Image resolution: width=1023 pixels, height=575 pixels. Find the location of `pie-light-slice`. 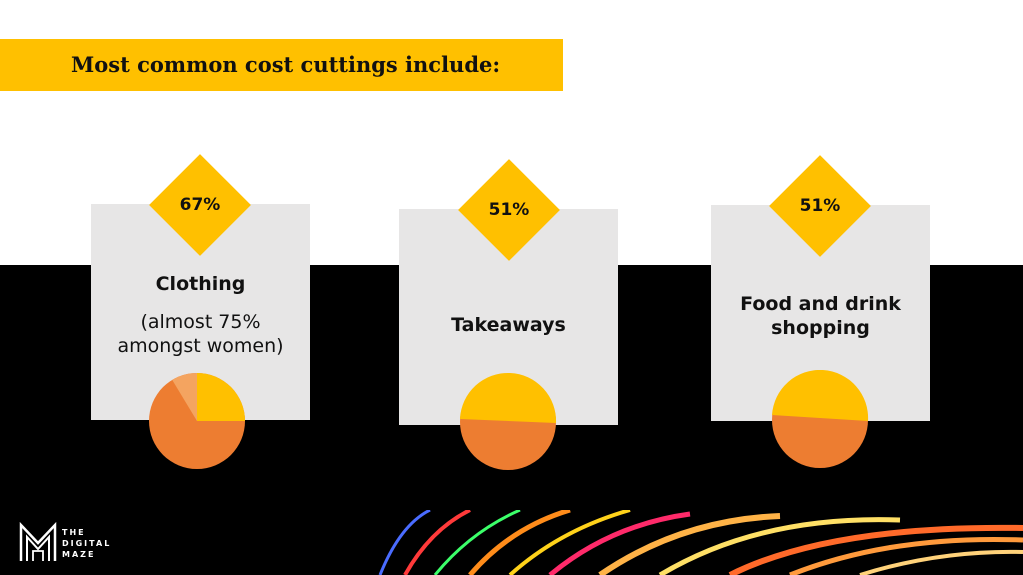

pie-light-slice is located at coordinates (184, 397).